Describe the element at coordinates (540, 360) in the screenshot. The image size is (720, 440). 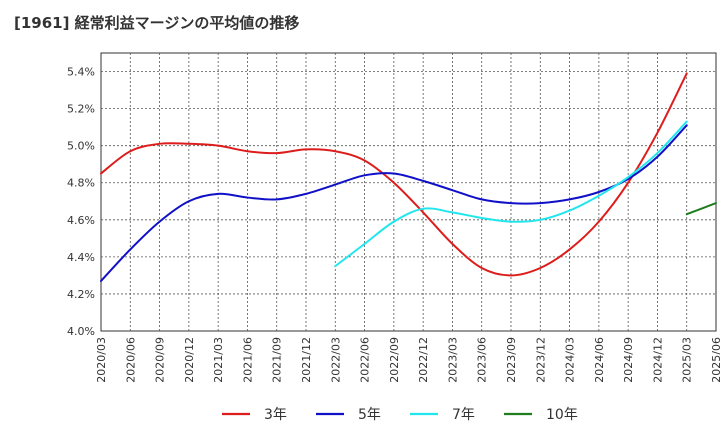
I see `x-tick-label: 2023/12` at that location.